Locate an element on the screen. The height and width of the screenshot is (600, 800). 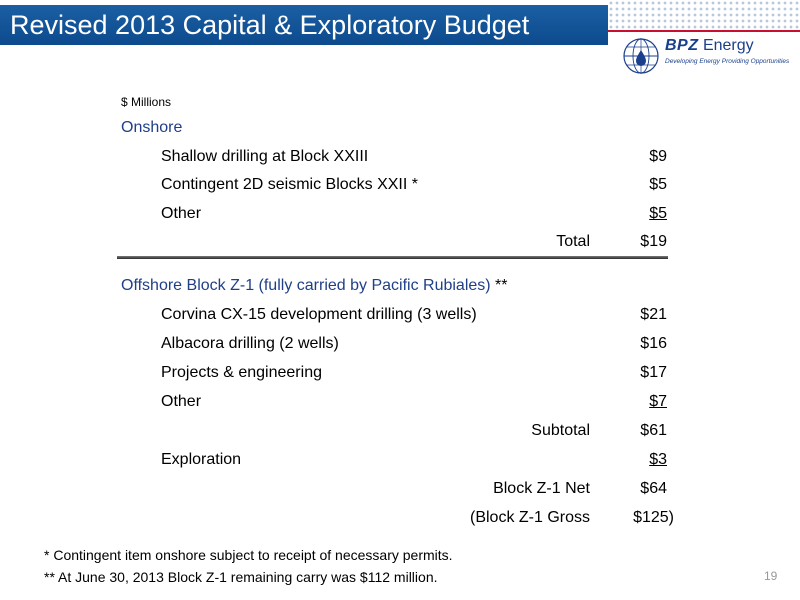
offshore-subtotal-label: Subtotal is located at coordinates (560, 430).